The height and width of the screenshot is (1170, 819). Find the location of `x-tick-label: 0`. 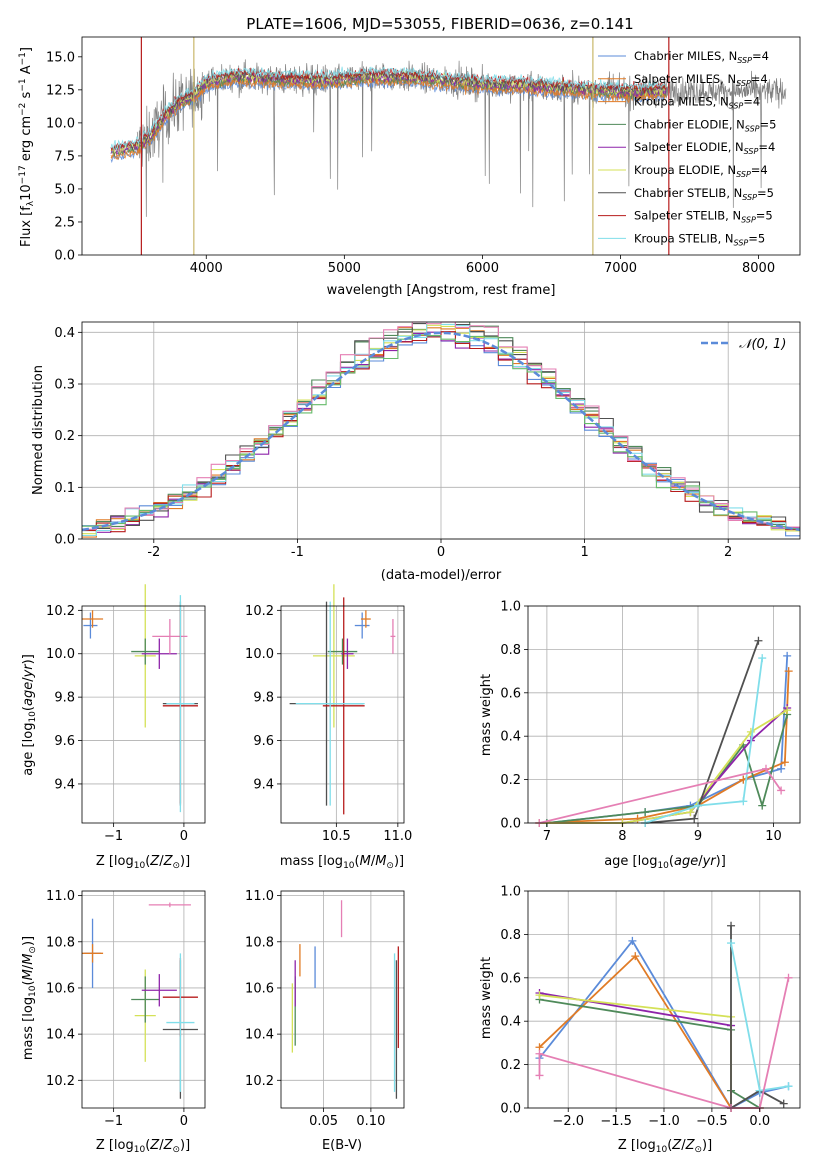

x-tick-label: 0 is located at coordinates (184, 1121).